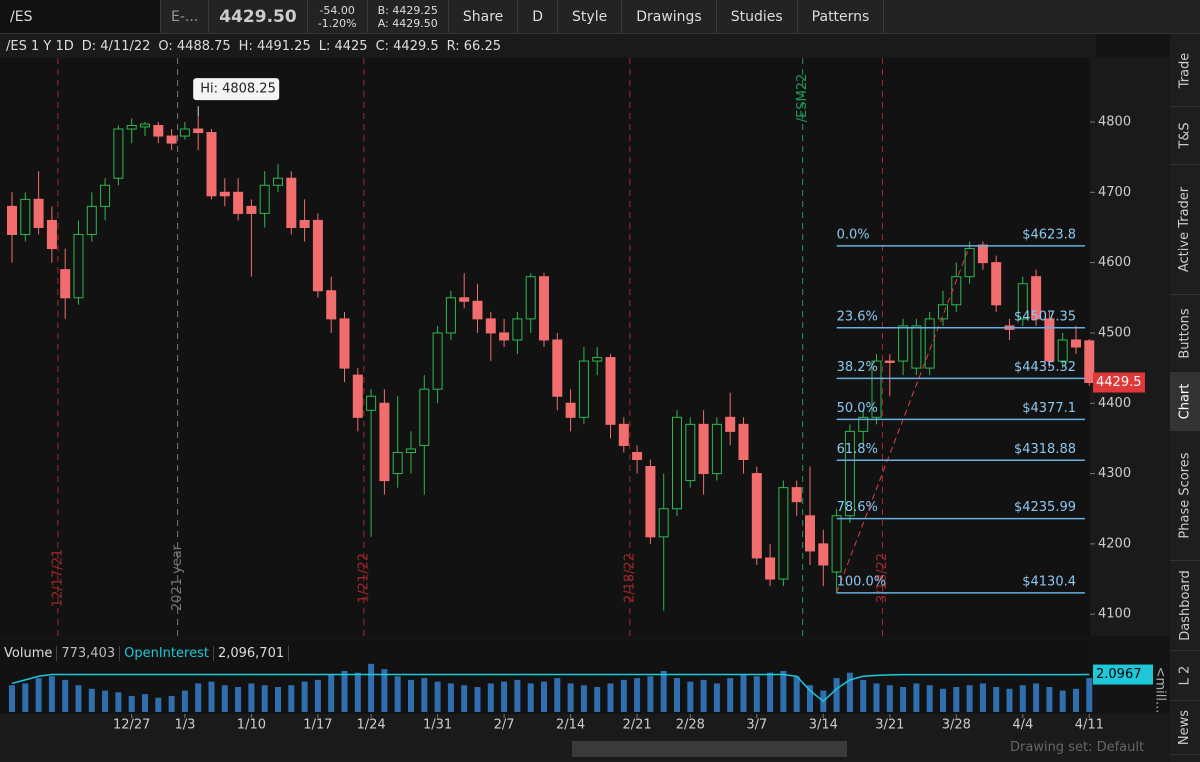 The height and width of the screenshot is (762, 1200). Describe the element at coordinates (550, 688) in the screenshot. I see `open-interest-line` at that location.